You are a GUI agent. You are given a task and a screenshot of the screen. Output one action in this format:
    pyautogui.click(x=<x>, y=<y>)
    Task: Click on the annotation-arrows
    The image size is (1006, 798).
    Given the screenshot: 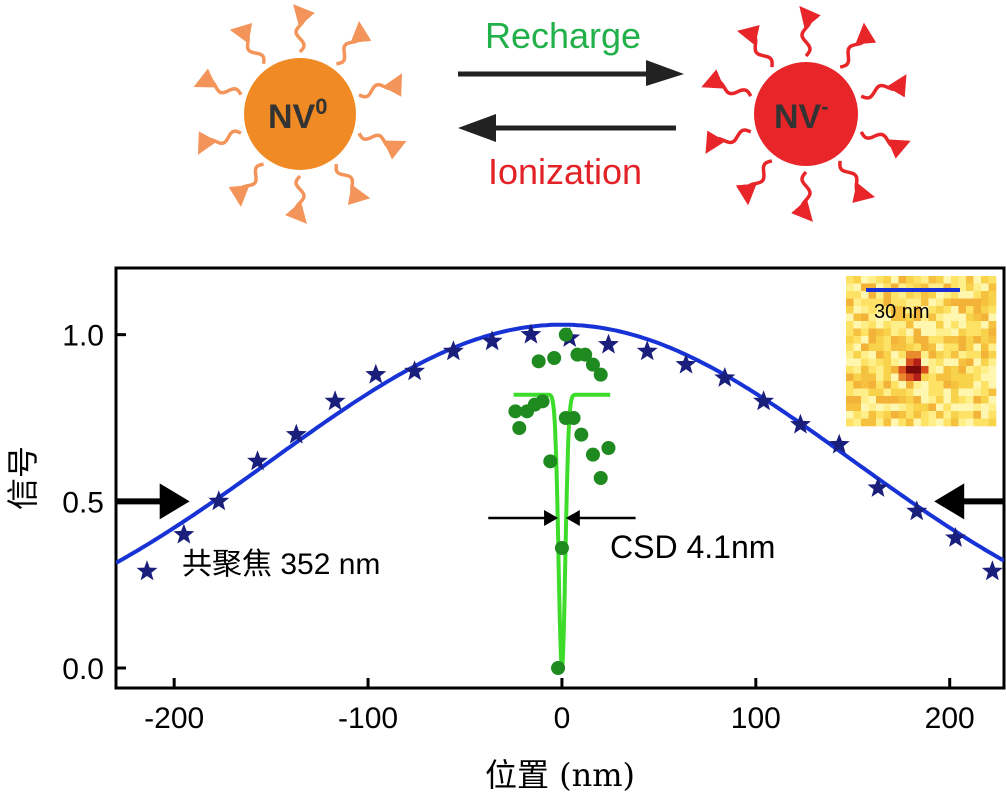 What is the action you would take?
    pyautogui.click(x=560, y=504)
    